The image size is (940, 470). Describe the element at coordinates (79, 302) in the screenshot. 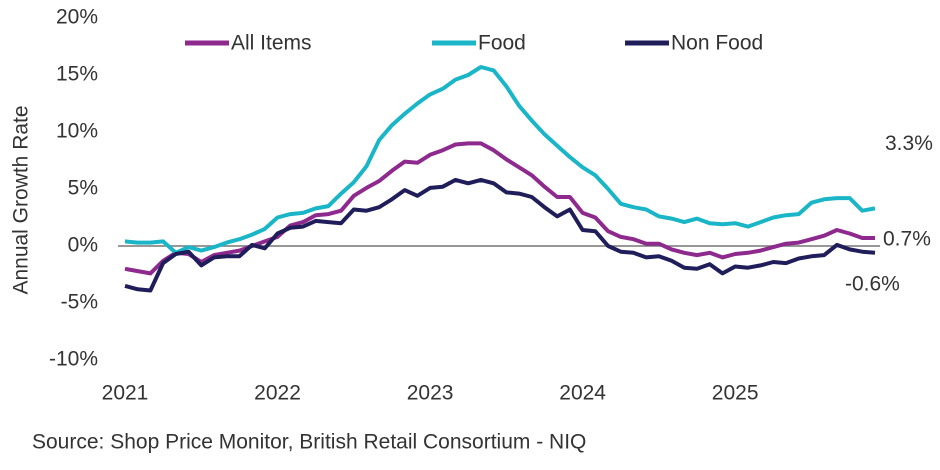

I see `y-tick-label: -5%` at that location.